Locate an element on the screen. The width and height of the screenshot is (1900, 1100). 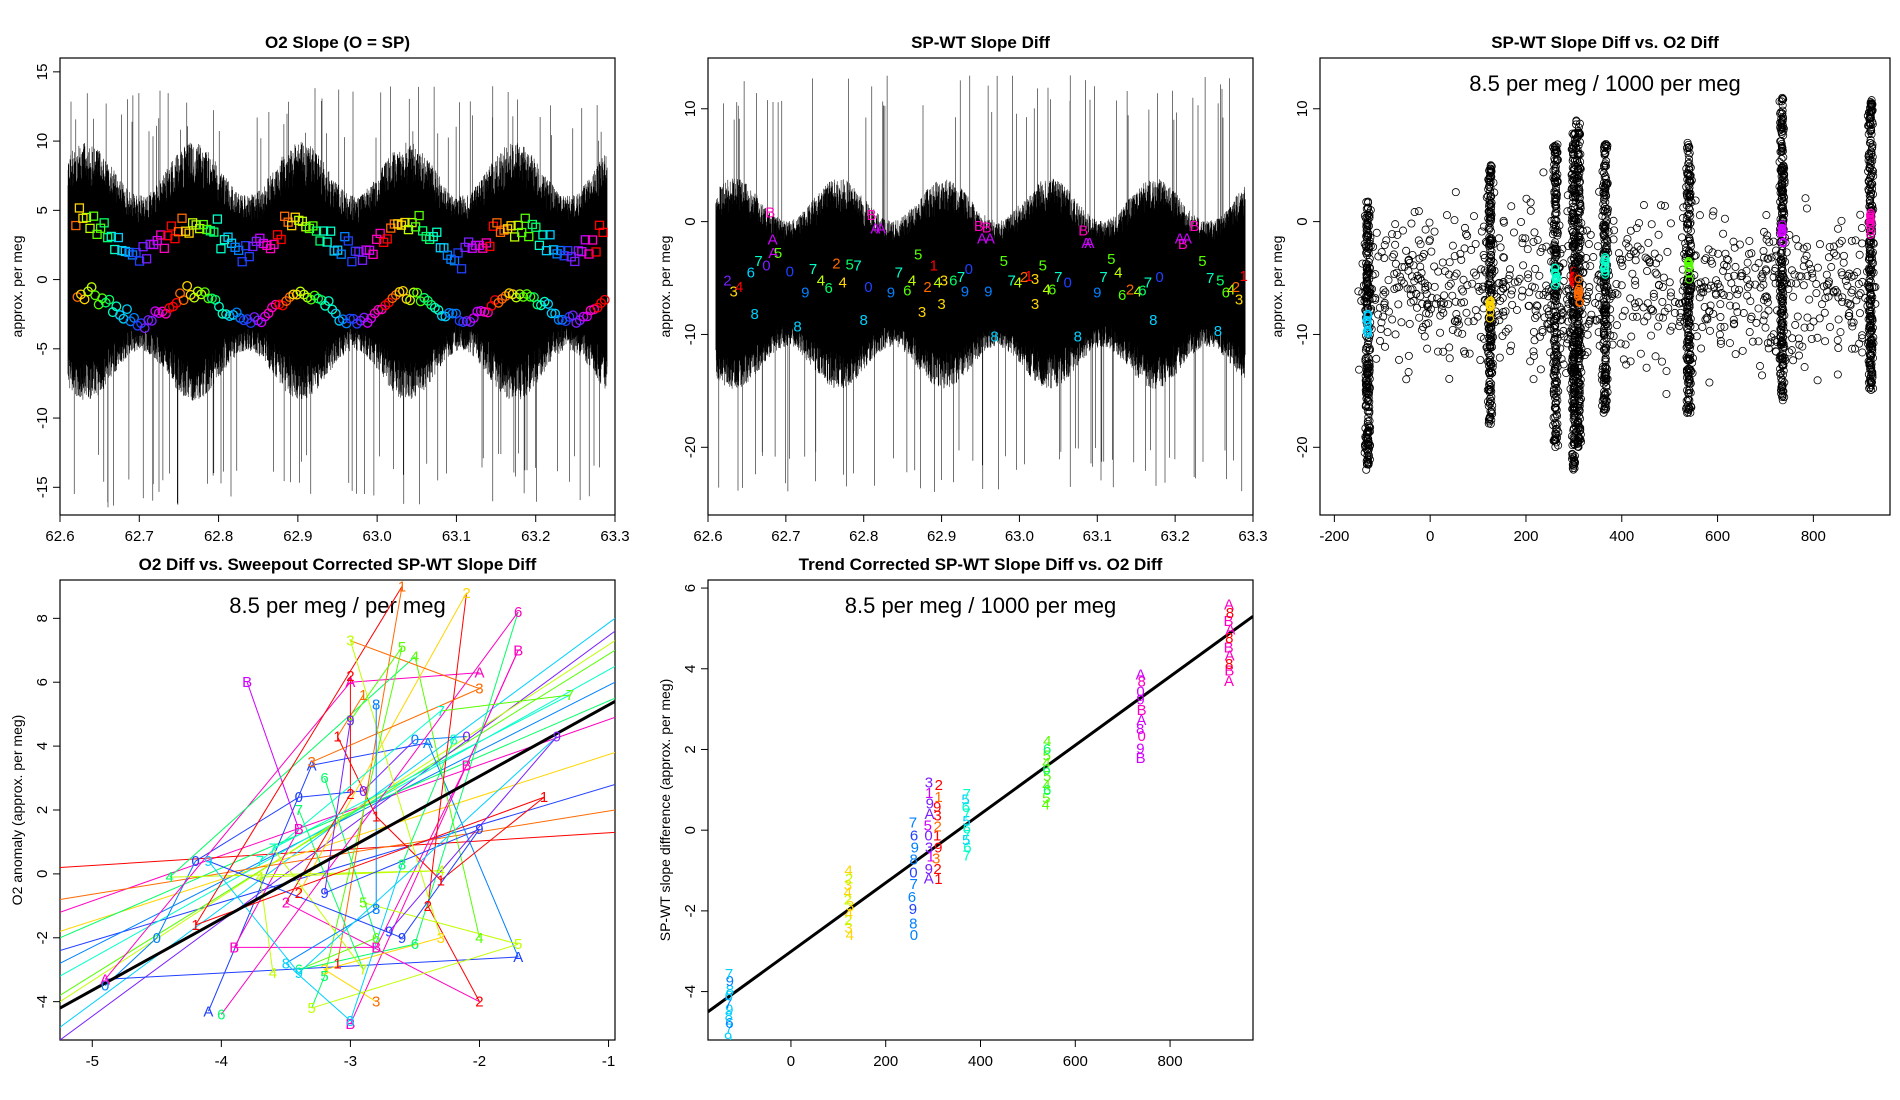
series-label-marker: 1 is located at coordinates (1243, 276).